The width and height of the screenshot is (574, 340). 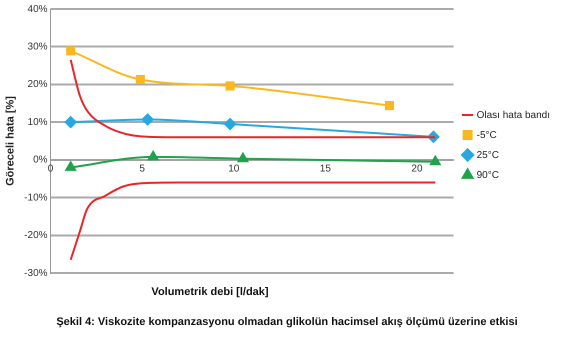 What do you see at coordinates (36, 273) in the screenshot?
I see `y-tick-label: -30%` at bounding box center [36, 273].